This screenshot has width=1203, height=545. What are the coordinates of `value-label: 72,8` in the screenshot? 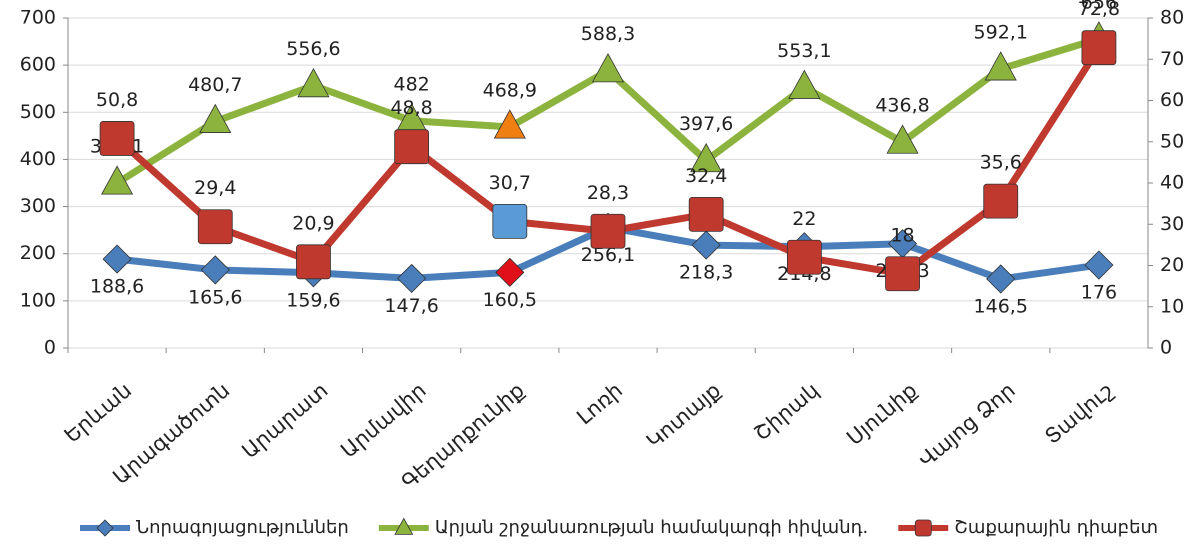 It's located at (1099, 10).